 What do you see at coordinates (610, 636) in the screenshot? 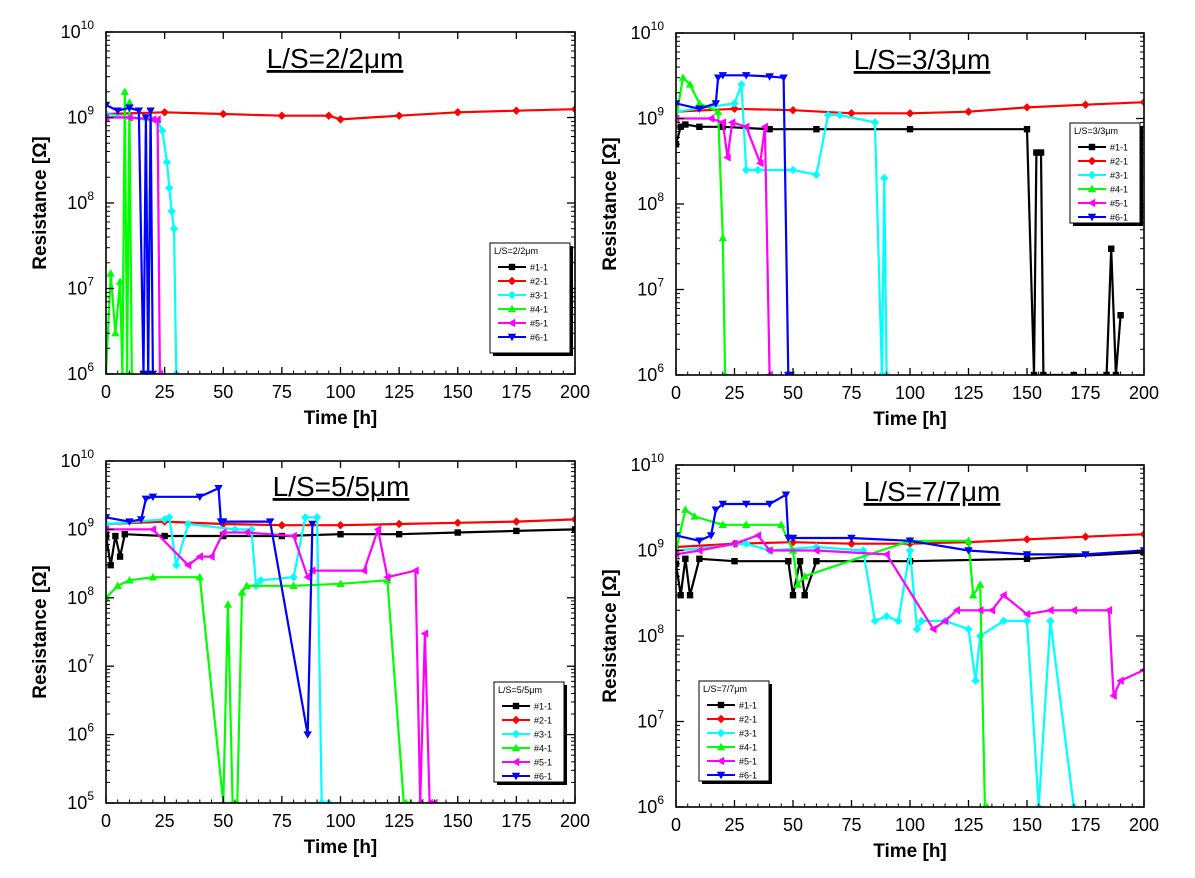
I see `y-axis-label: Resistance [Ω]` at bounding box center [610, 636].